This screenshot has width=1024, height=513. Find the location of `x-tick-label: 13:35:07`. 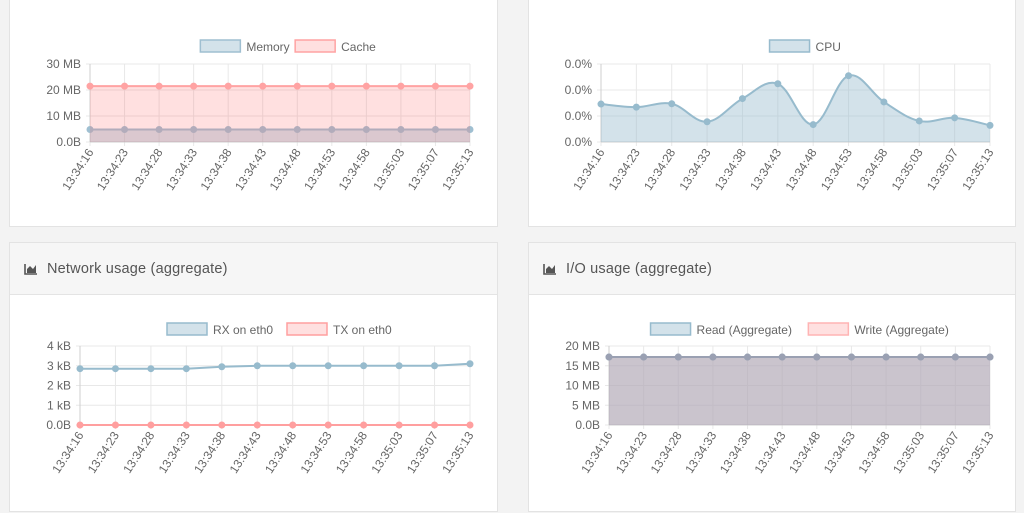

x-tick-label: 13:35:07 is located at coordinates (422, 452).